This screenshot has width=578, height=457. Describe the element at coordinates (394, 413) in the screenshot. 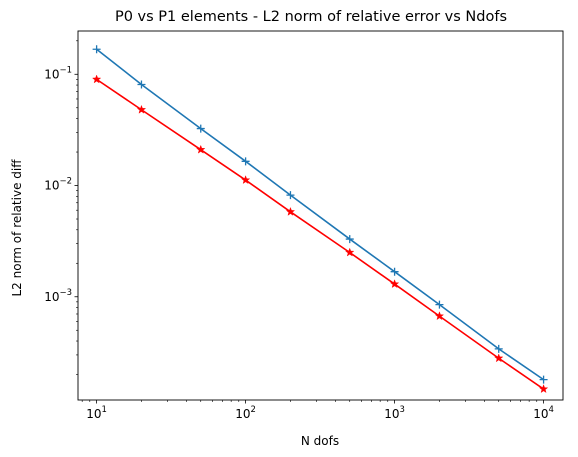

I see `x-tick-label: 10³` at that location.